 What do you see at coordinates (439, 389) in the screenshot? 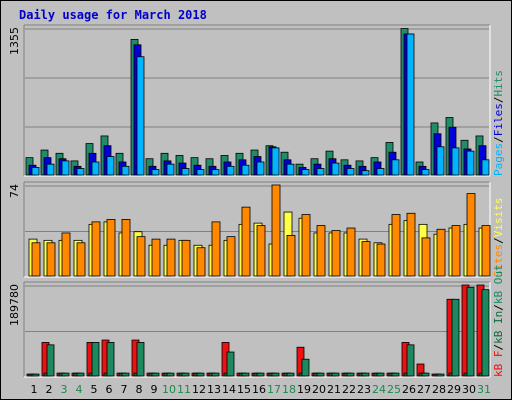
I see `x-tick-label-day-28: 28` at bounding box center [439, 389].